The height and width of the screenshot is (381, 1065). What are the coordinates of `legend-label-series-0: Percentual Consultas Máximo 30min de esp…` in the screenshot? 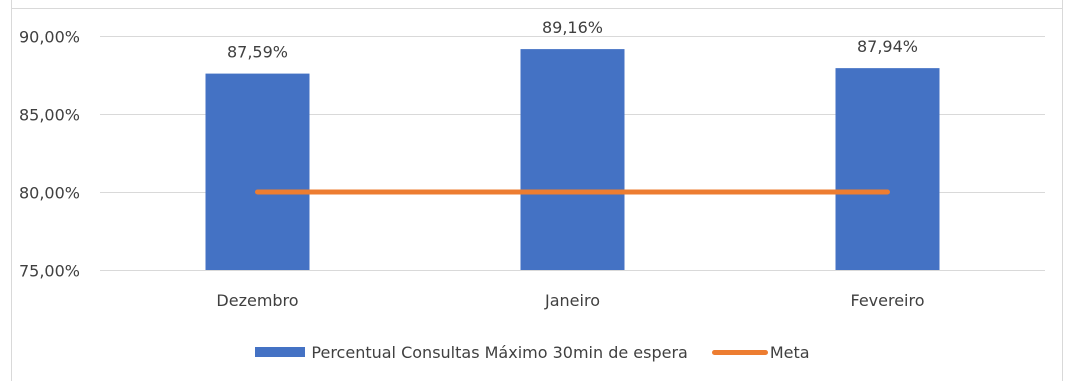 It's located at (499, 352).